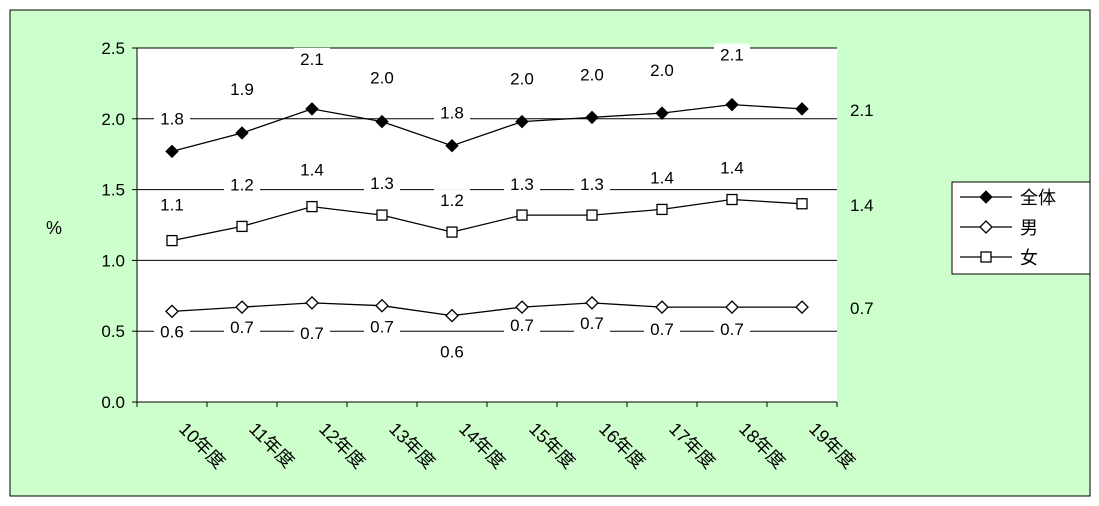  I want to click on data-label: 1.1, so click(172, 205).